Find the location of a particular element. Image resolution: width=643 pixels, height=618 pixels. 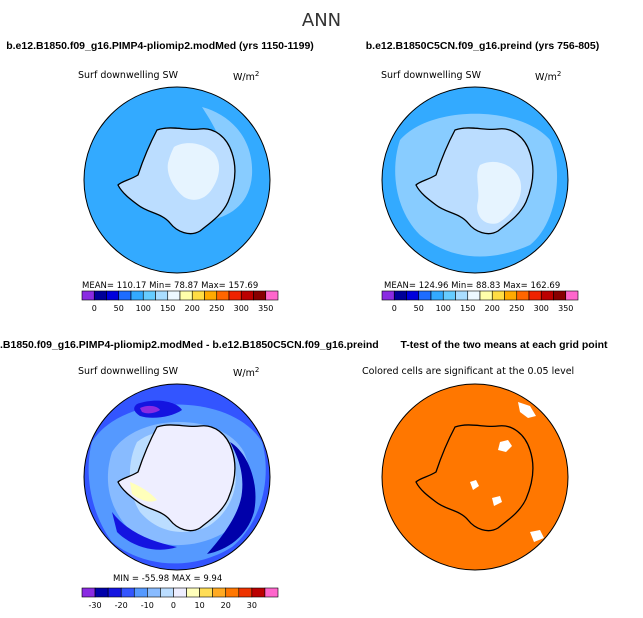

panel2-units: W/m2 is located at coordinates (548, 77).